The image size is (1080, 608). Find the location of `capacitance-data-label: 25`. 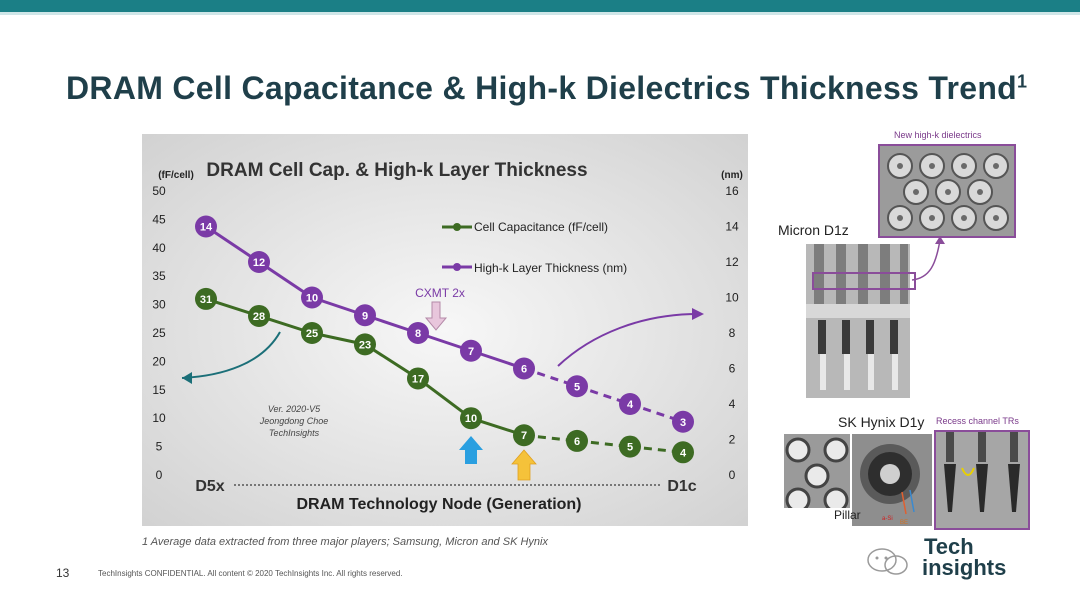

capacitance-data-label: 25 is located at coordinates (312, 334).